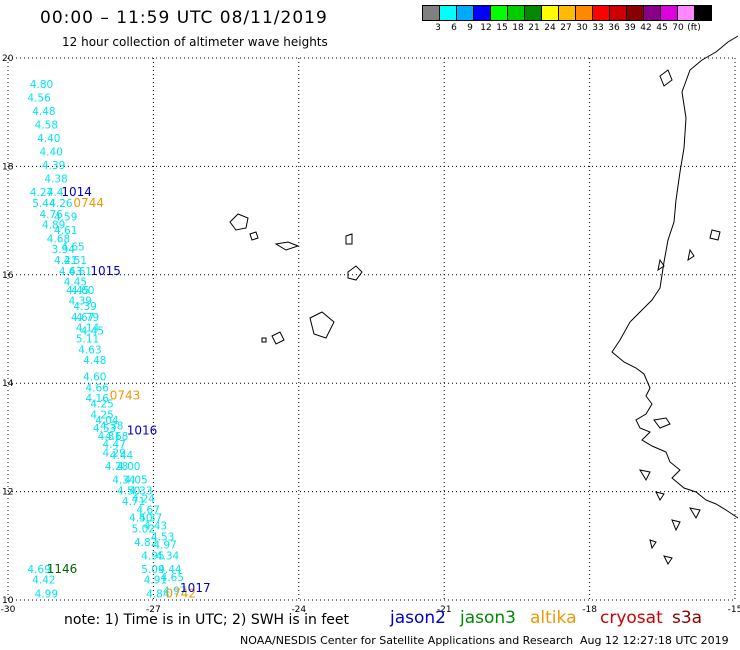 The image size is (740, 650). I want to click on wave-height-value: 4.04, so click(107, 421).